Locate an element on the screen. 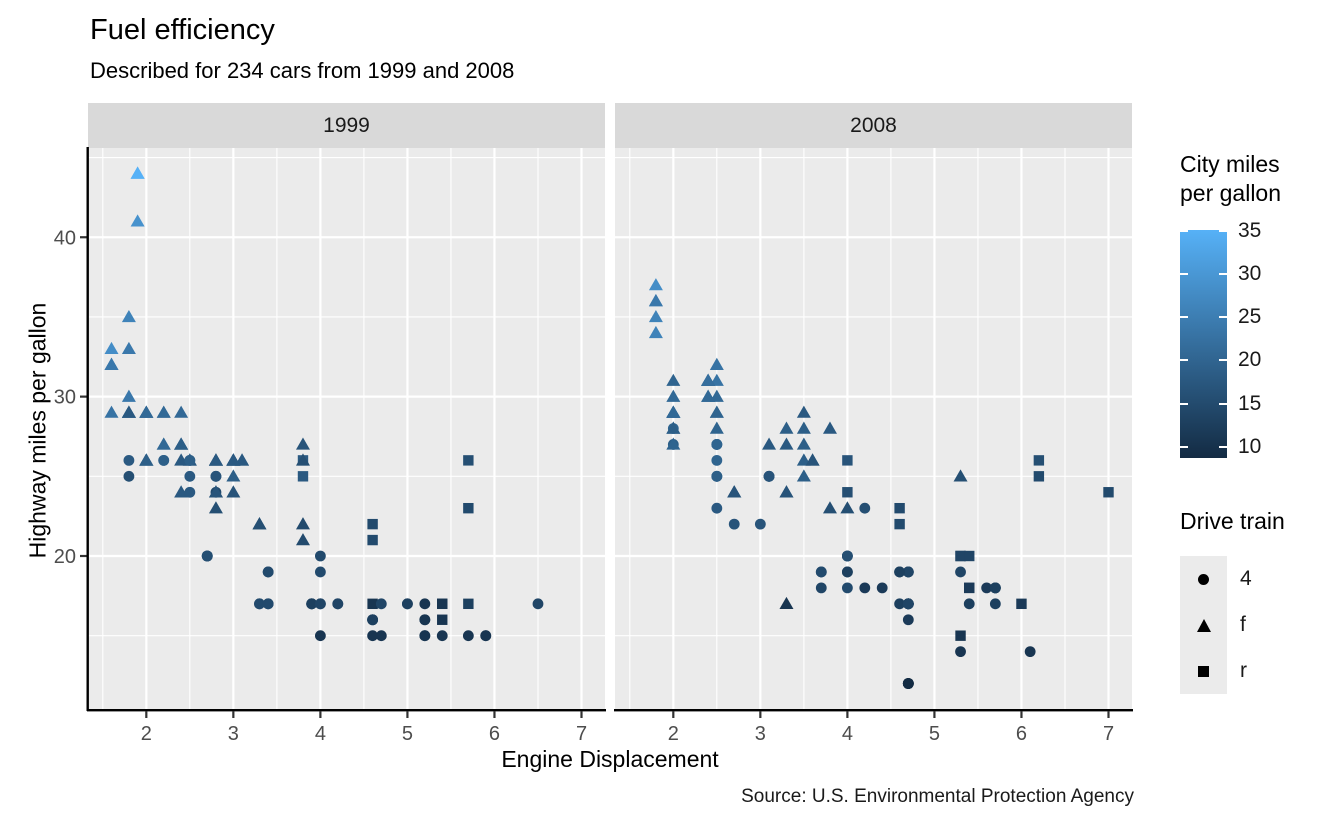  colorbar-tick-label: 10 is located at coordinates (1250, 446).